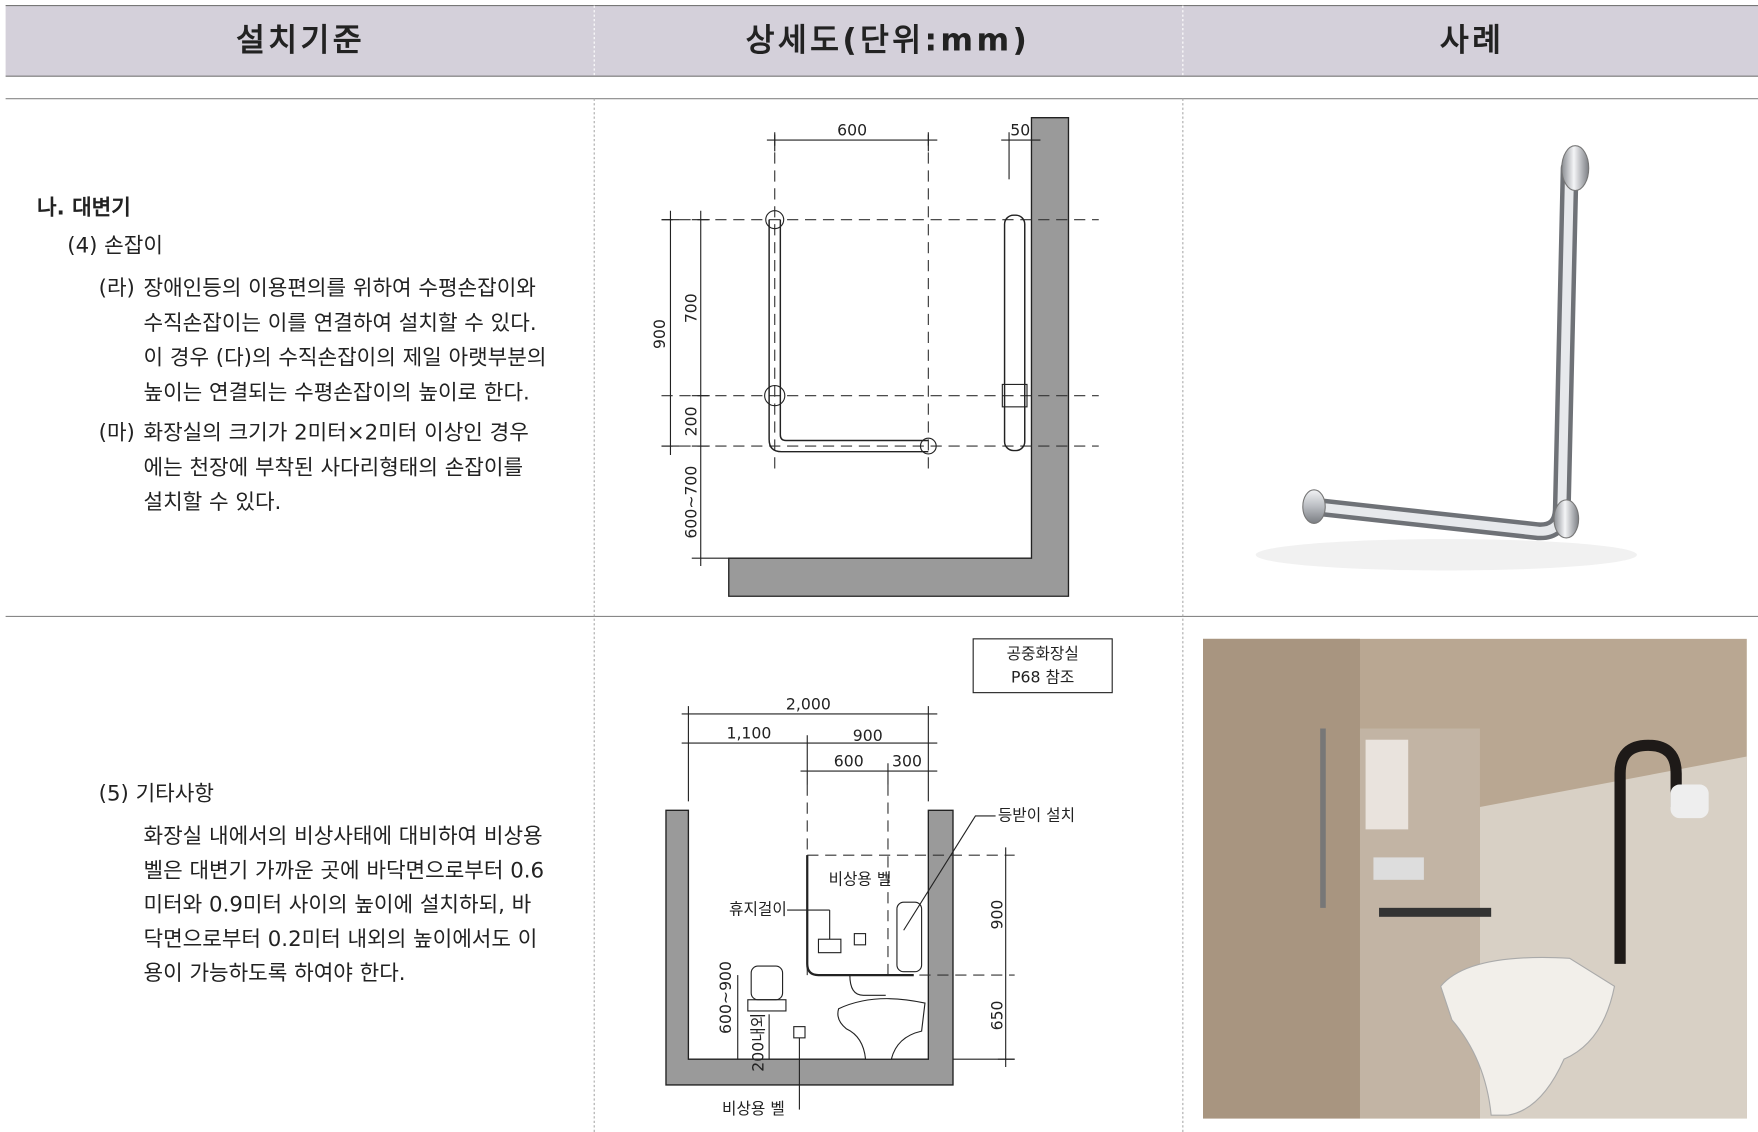 This screenshot has height=1132, width=1758. I want to click on section-title: 나. 대변기, so click(84, 207).